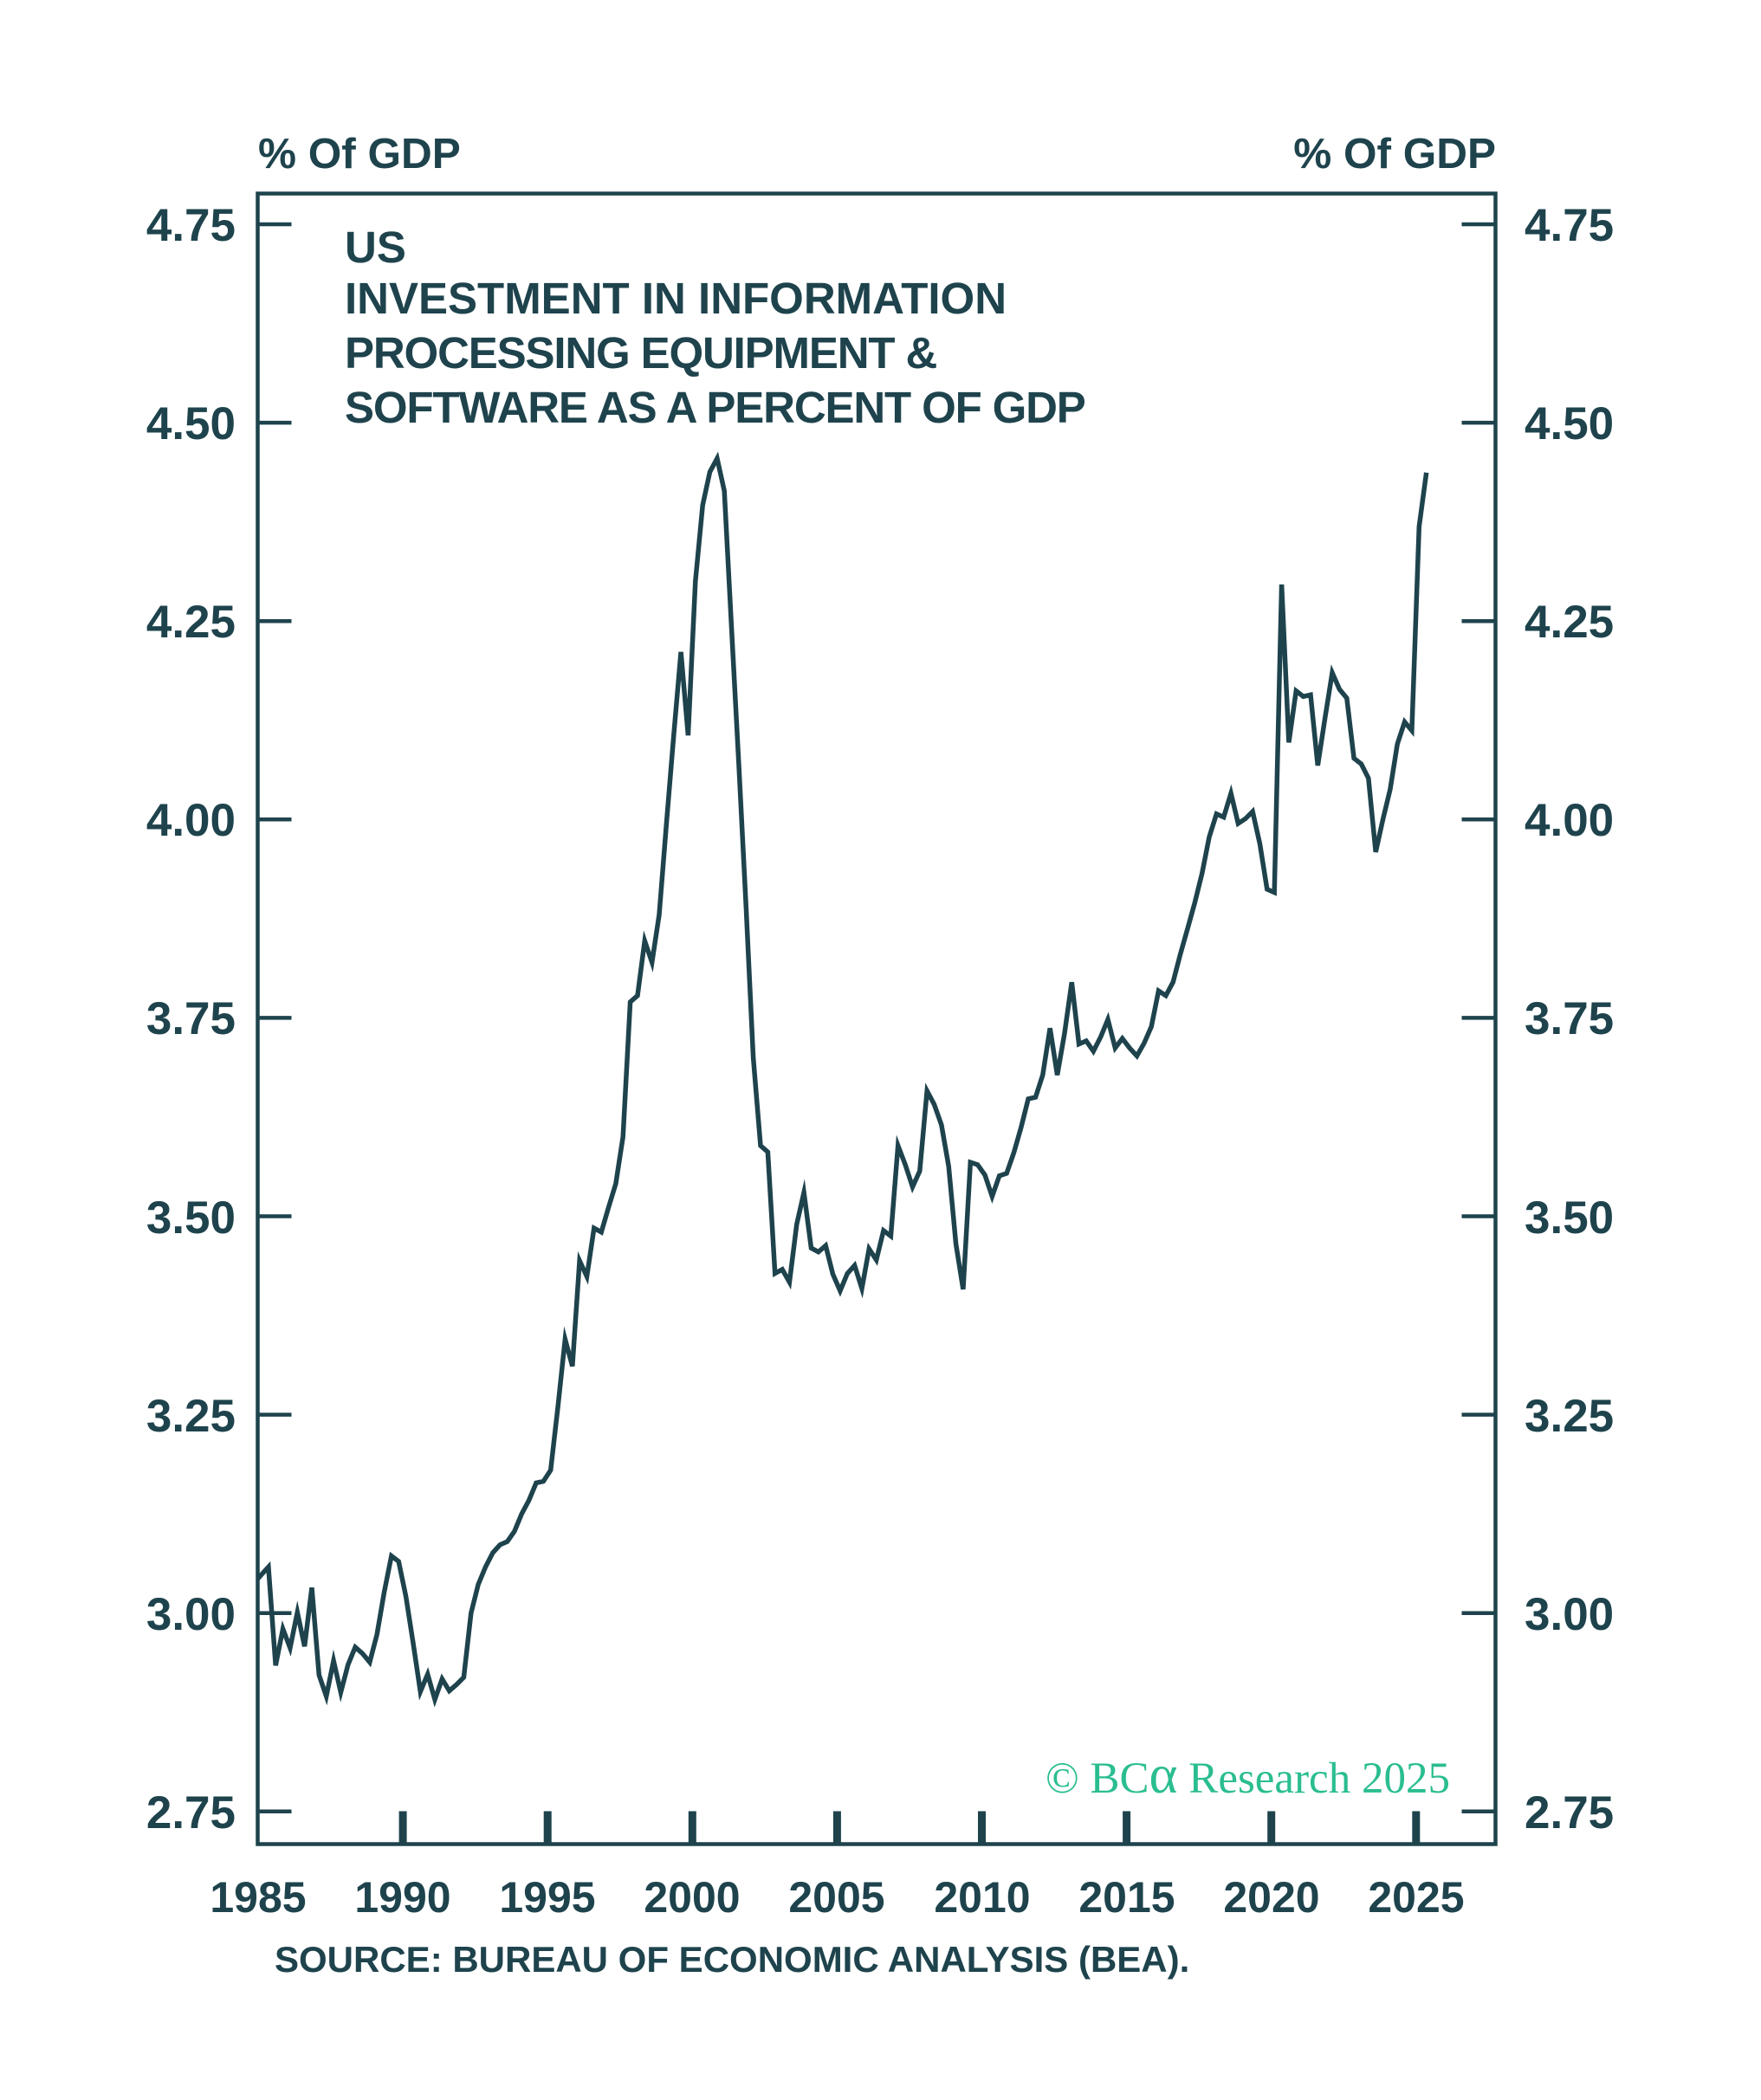 Image resolution: width=1761 pixels, height=2100 pixels. I want to click on svg-text: INVESTMENT IN INFORMATION, so click(676, 298).